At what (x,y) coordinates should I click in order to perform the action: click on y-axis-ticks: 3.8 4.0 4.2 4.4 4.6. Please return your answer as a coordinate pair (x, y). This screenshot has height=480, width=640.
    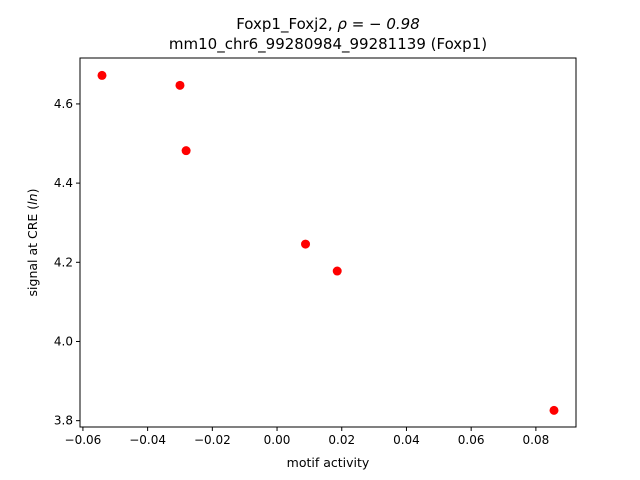
    Looking at the image, I should click on (67, 262).